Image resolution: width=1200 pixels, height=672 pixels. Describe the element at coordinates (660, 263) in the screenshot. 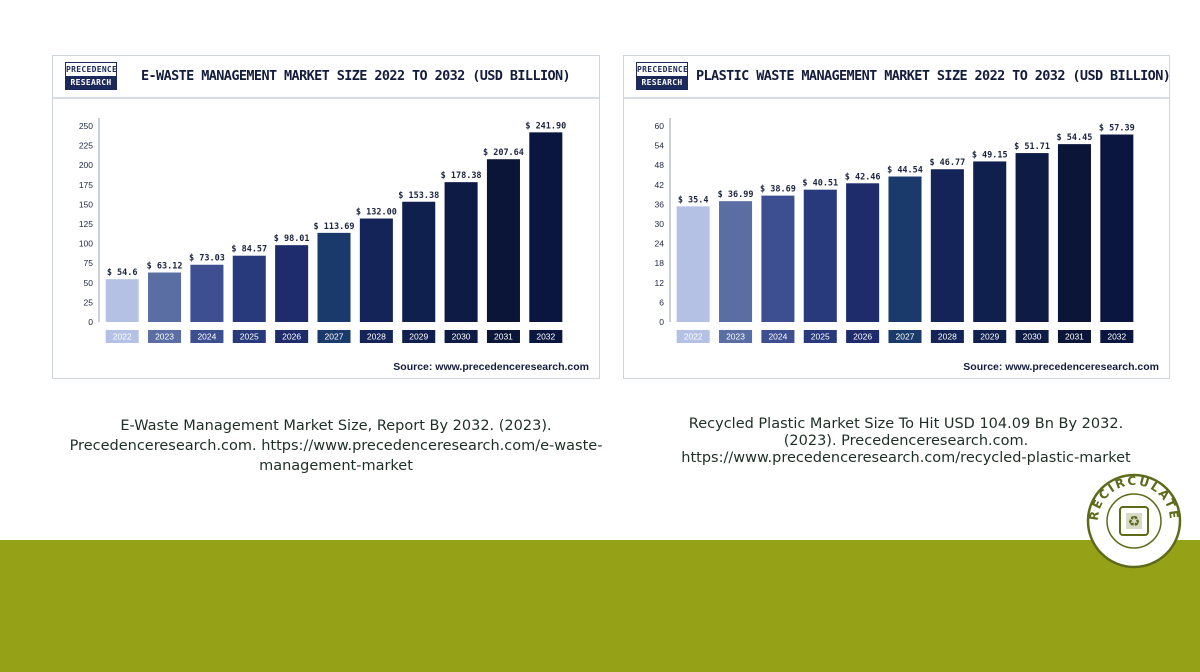

I see `y-tick-label: 18` at that location.